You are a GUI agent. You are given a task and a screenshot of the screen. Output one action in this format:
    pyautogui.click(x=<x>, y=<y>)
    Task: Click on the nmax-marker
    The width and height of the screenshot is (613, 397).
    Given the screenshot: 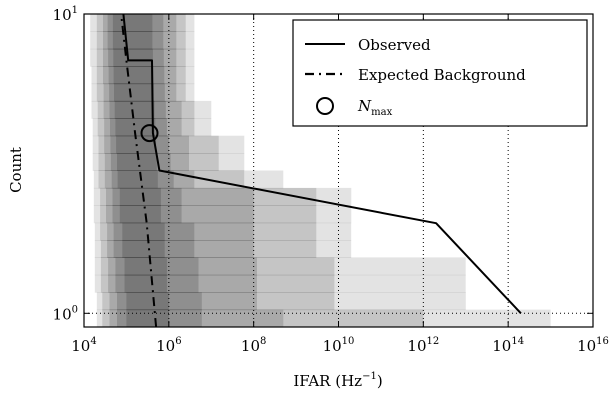 What is the action you would take?
    pyautogui.click(x=149, y=133)
    